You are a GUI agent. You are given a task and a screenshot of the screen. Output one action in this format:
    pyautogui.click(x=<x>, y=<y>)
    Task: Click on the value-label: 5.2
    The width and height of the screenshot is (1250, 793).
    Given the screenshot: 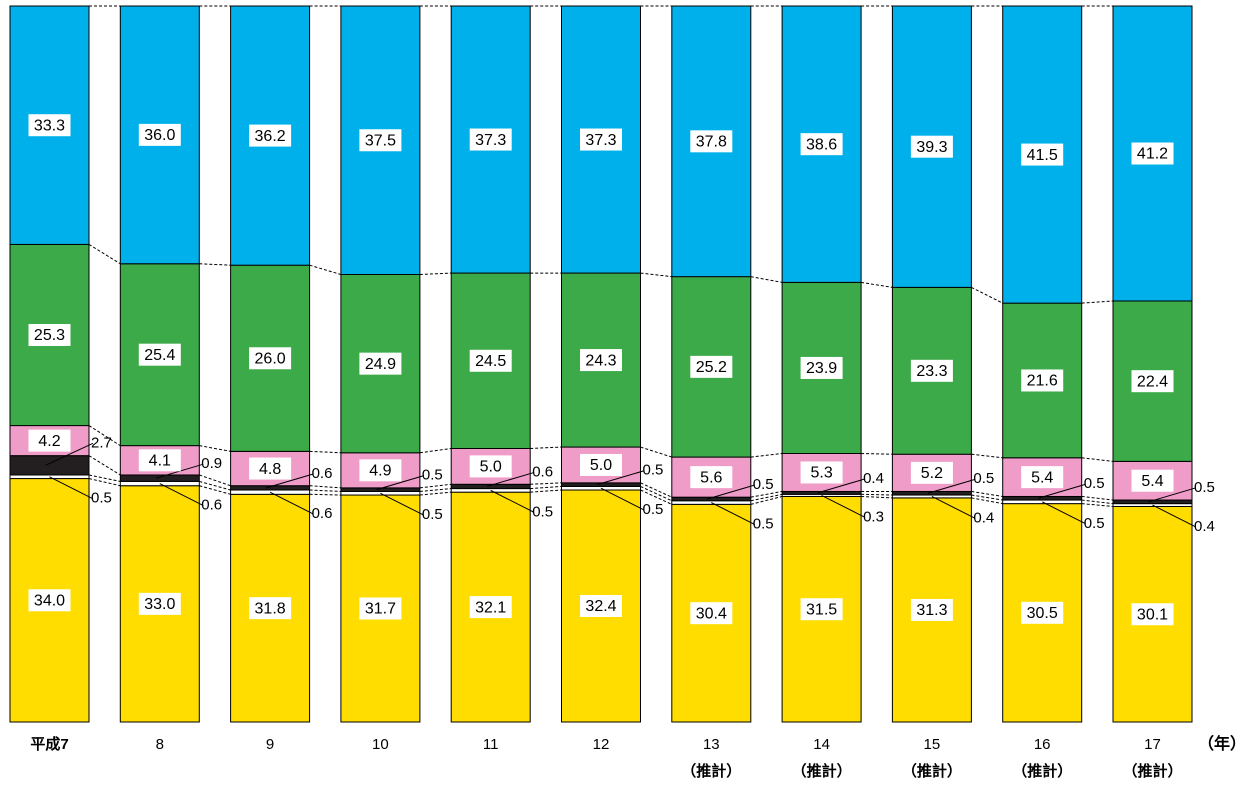 What is the action you would take?
    pyautogui.click(x=932, y=473)
    